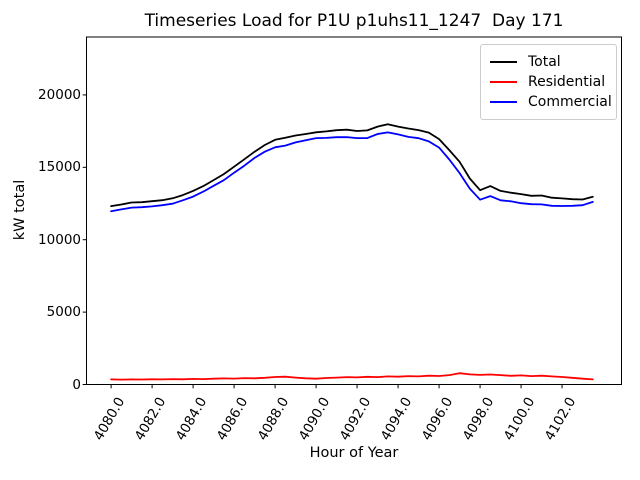  Describe the element at coordinates (63, 312) in the screenshot. I see `y-tick-label: 5000` at that location.